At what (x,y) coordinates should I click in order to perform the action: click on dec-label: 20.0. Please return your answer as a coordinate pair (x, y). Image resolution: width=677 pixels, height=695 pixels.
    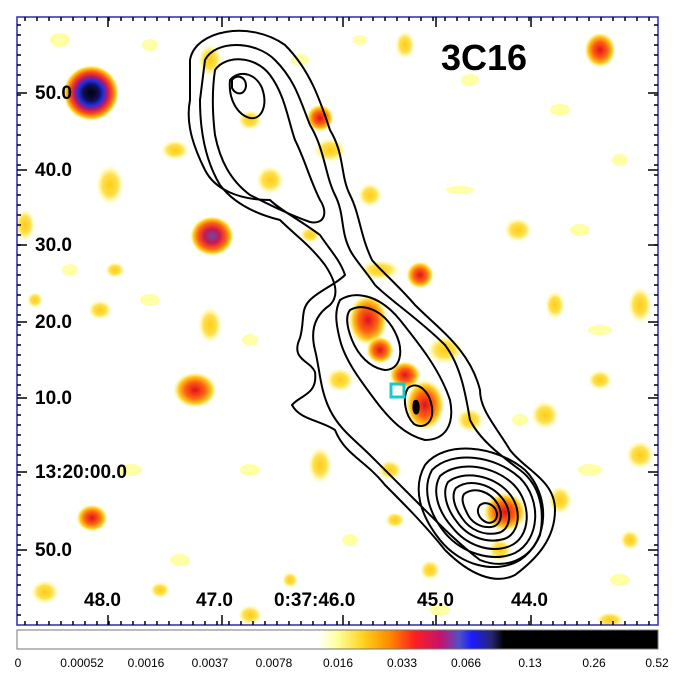
    Looking at the image, I should click on (53, 322).